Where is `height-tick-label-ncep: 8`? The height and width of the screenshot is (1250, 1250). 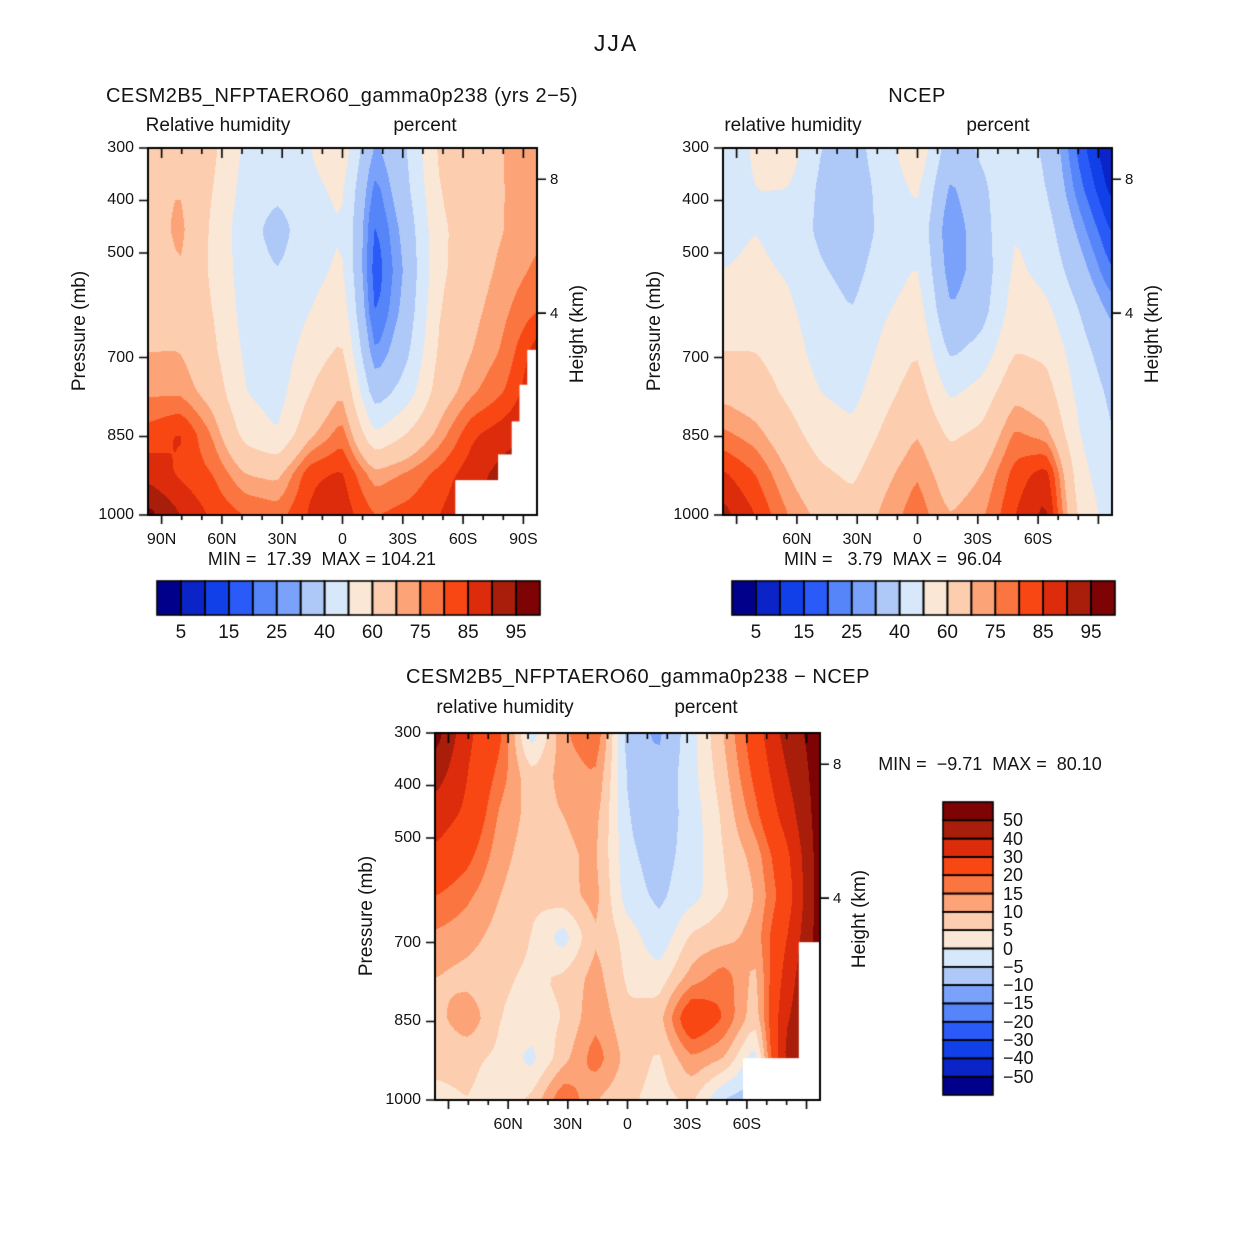 height-tick-label-ncep: 8 is located at coordinates (1129, 180).